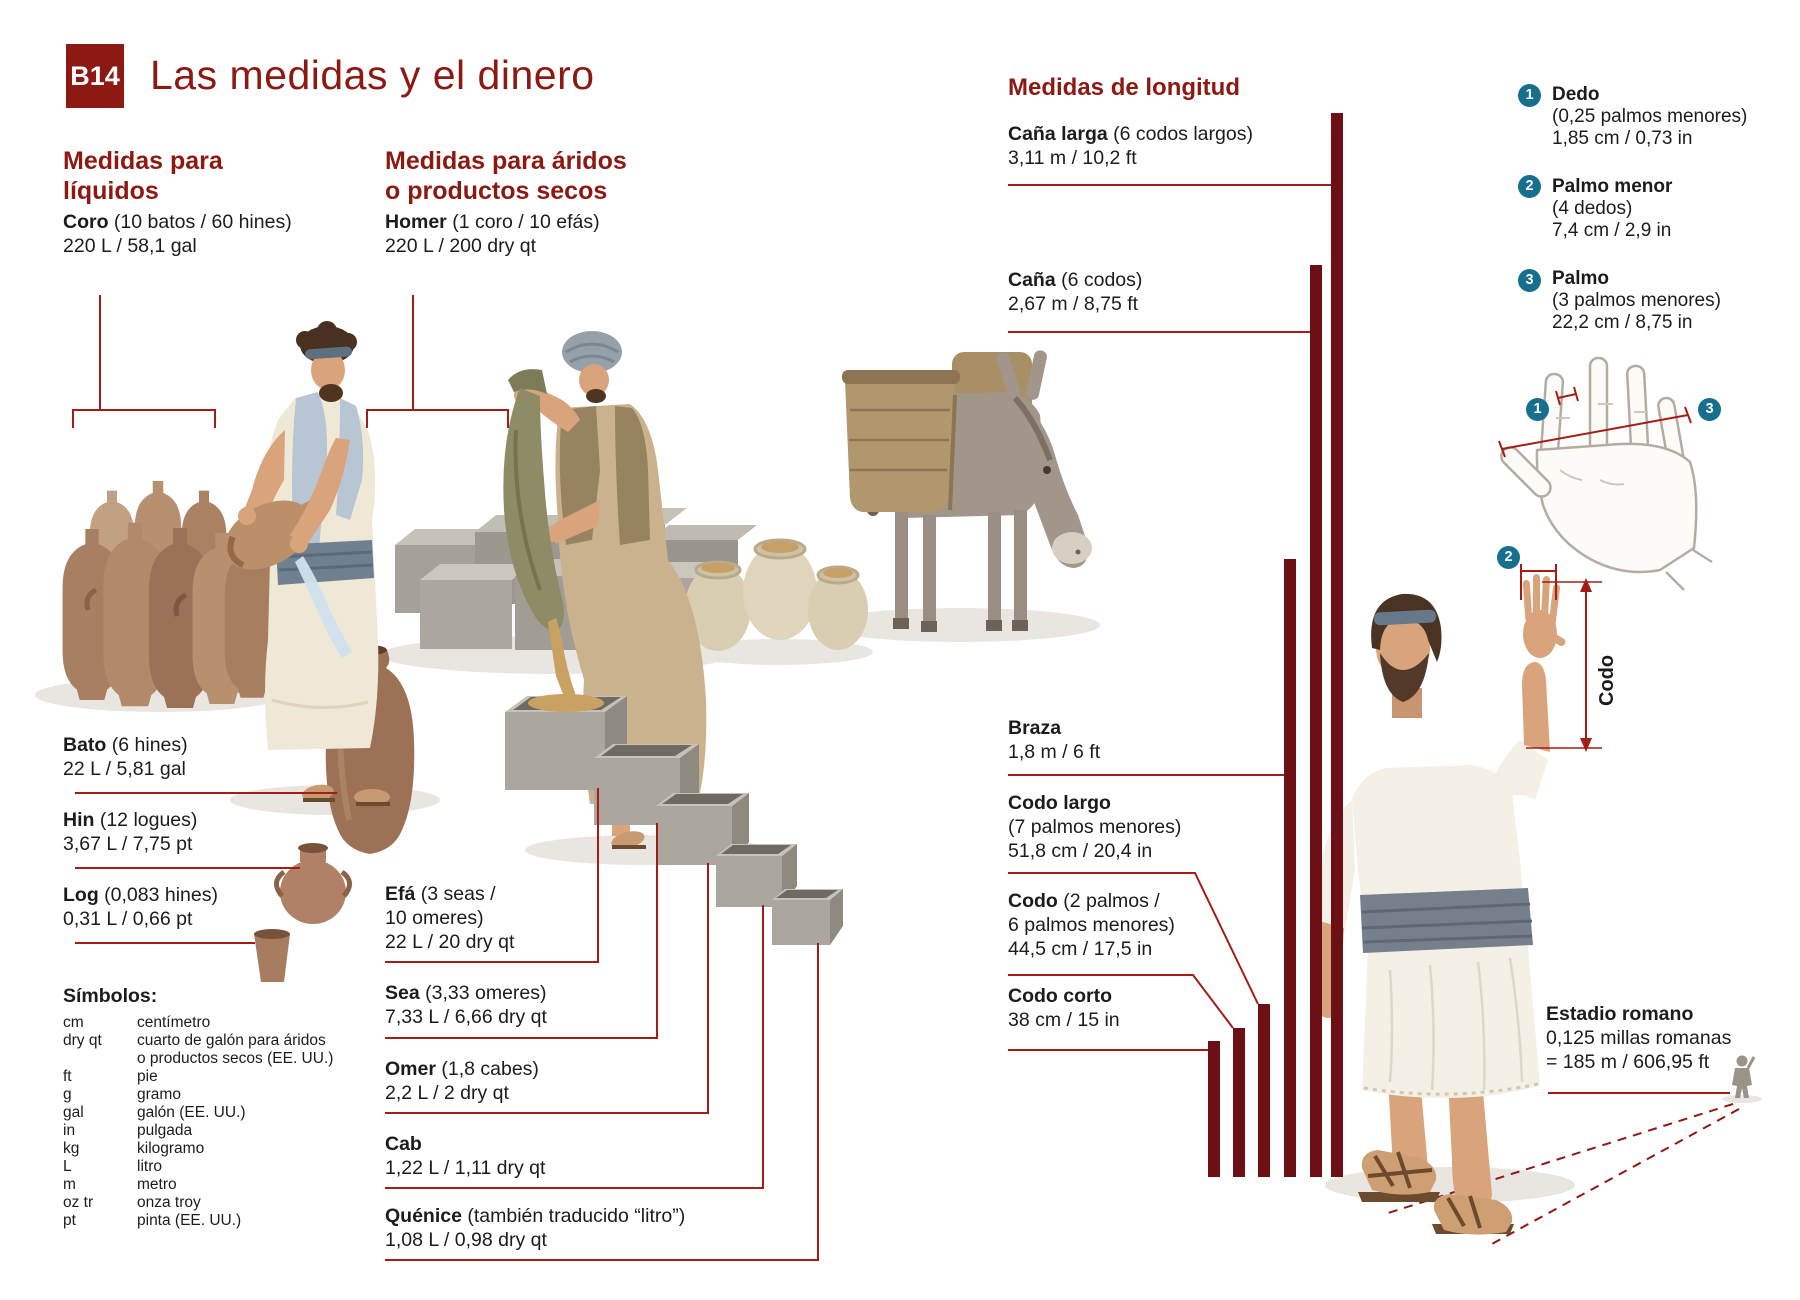 The image size is (1800, 1300). Describe the element at coordinates (1054, 752) in the screenshot. I see `measure-detail: 1,8 m / 6 ft` at that location.